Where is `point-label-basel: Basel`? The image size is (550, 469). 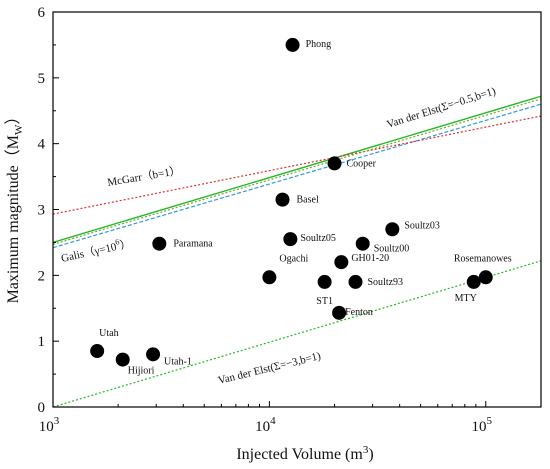 point-label-basel: Basel is located at coordinates (308, 200).